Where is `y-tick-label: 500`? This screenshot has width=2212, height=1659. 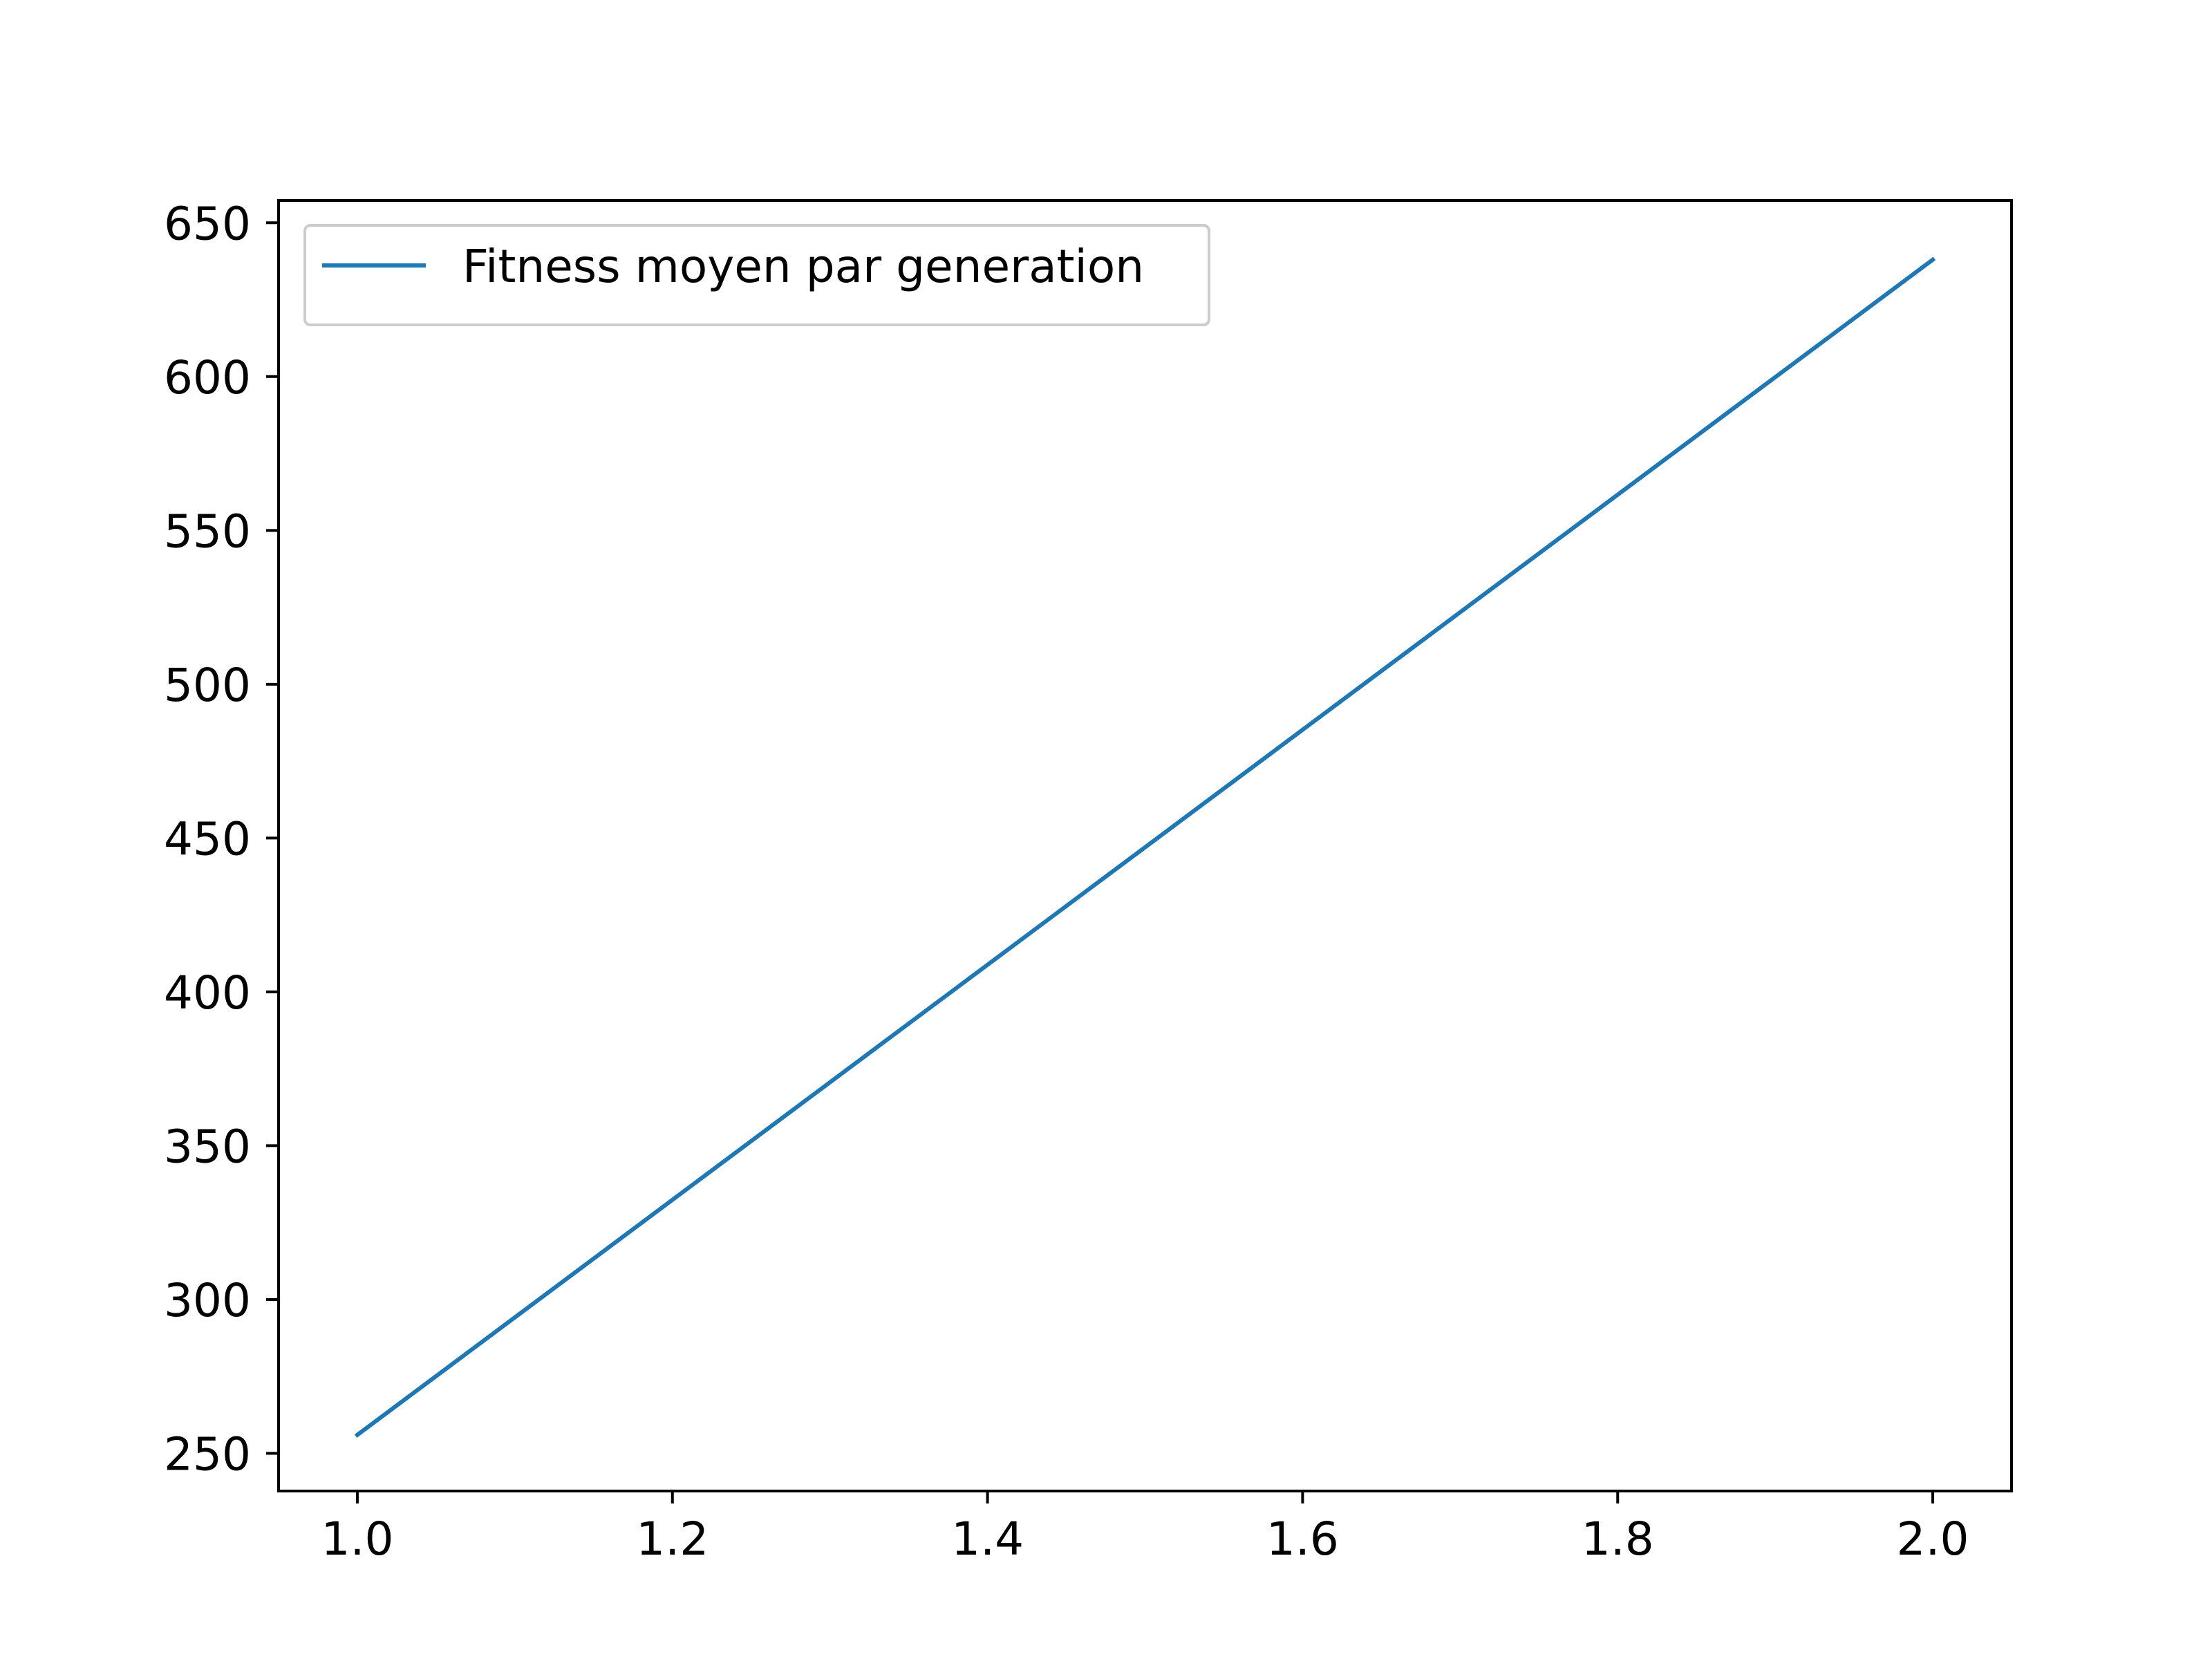
y-tick-label: 500 is located at coordinates (208, 685).